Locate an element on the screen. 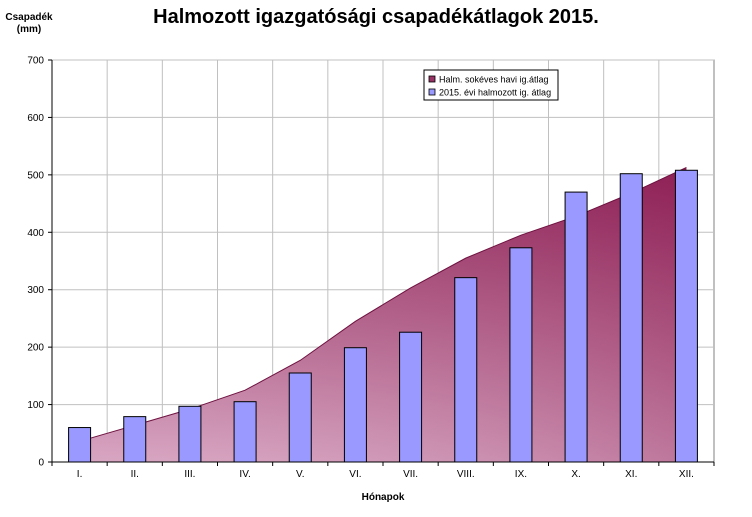 The image size is (752, 517). x-tick-label: I. is located at coordinates (80, 474).